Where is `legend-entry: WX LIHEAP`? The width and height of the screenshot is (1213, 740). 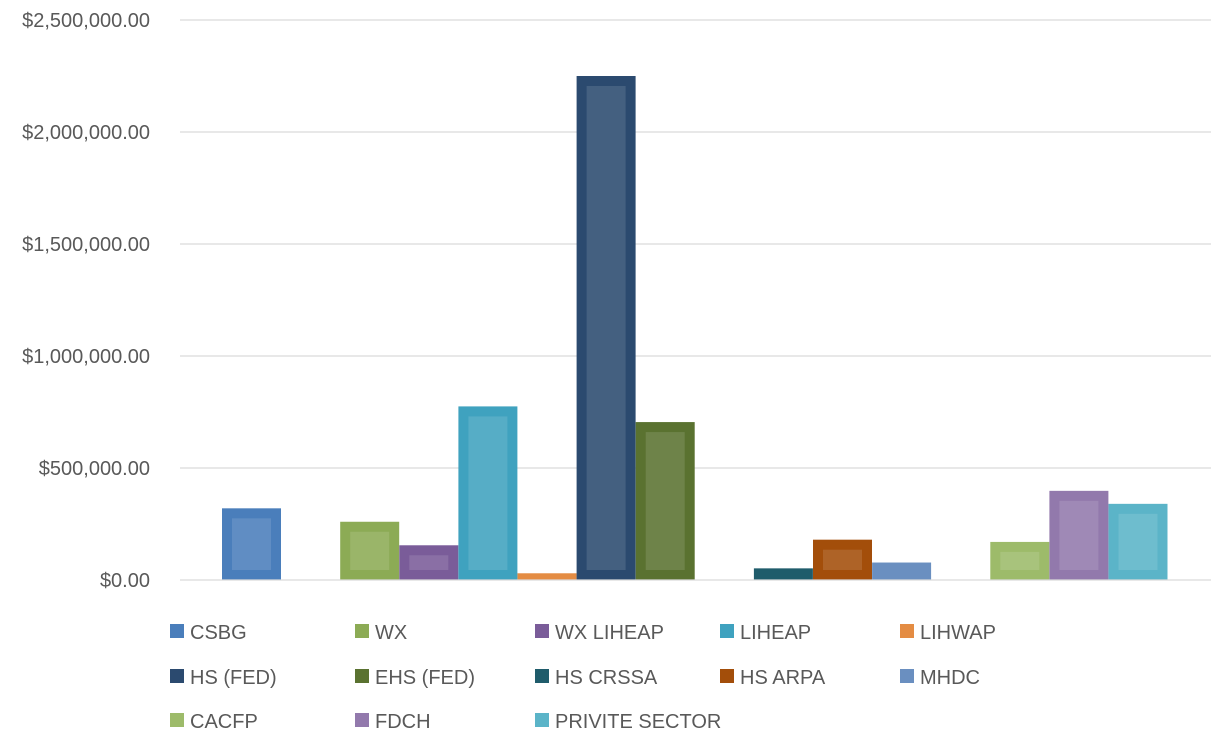
legend-entry: WX LIHEAP is located at coordinates (599, 633).